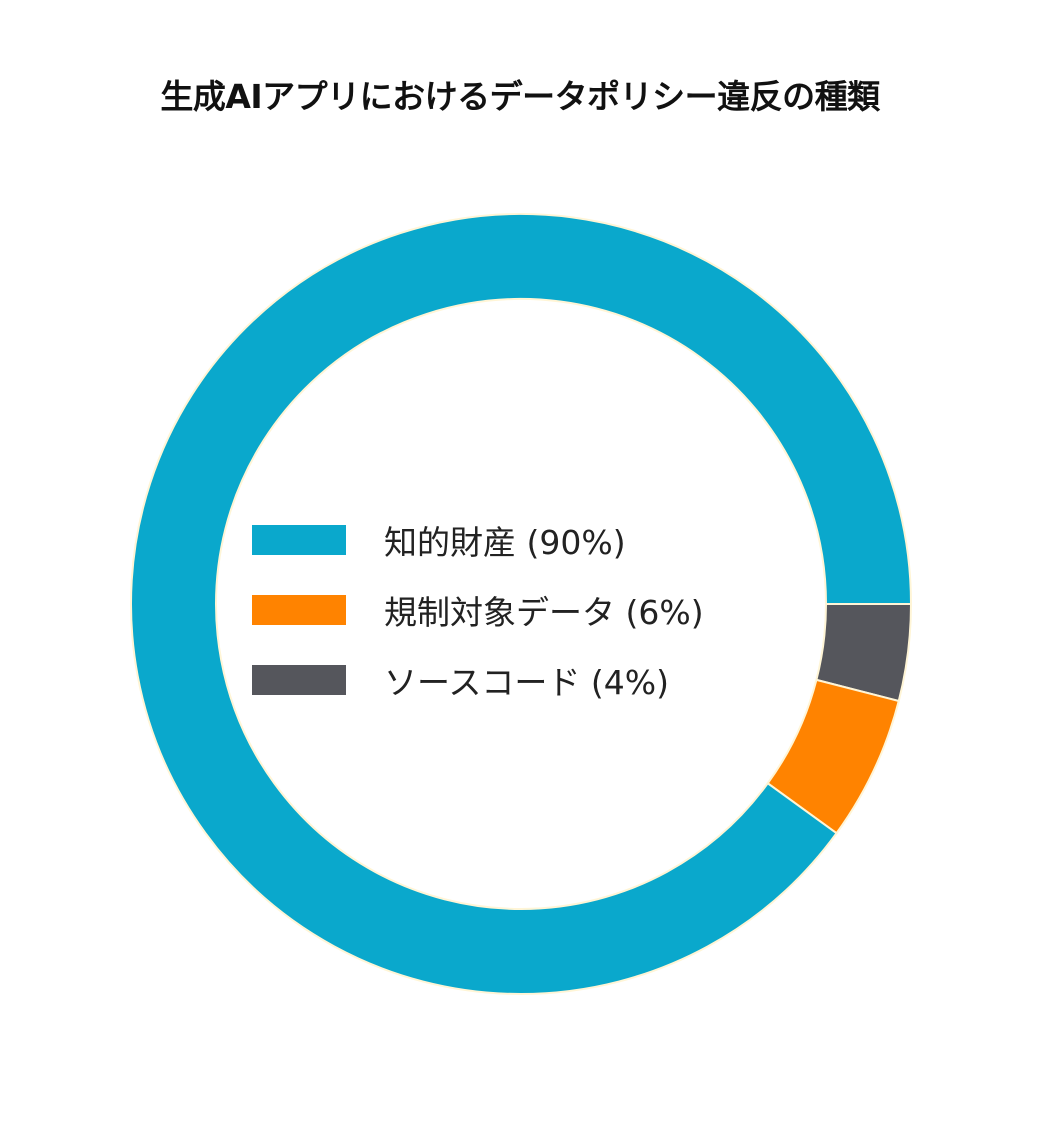 This screenshot has width=1040, height=1132. Describe the element at coordinates (520, 96) in the screenshot. I see `chart-title: 生成AIアプリにおけるデータポリシー違反の種類` at that location.